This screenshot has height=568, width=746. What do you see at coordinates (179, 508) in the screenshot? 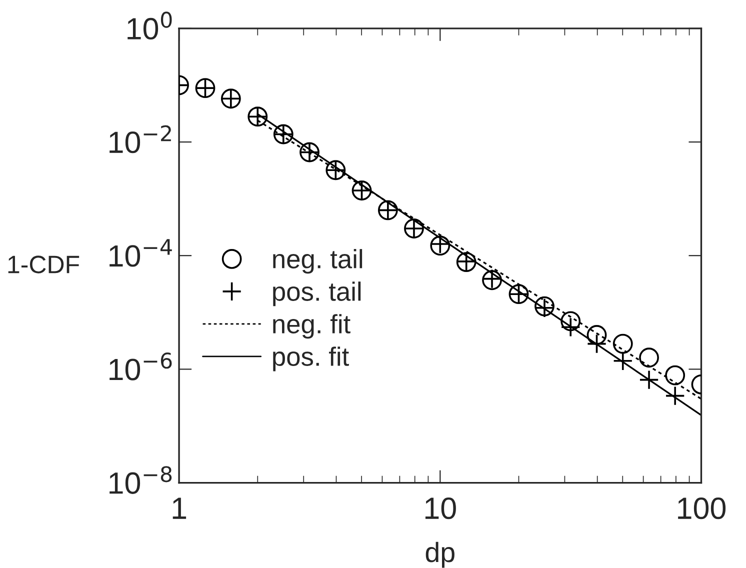
I see `x-tick-label: 1` at bounding box center [179, 508].